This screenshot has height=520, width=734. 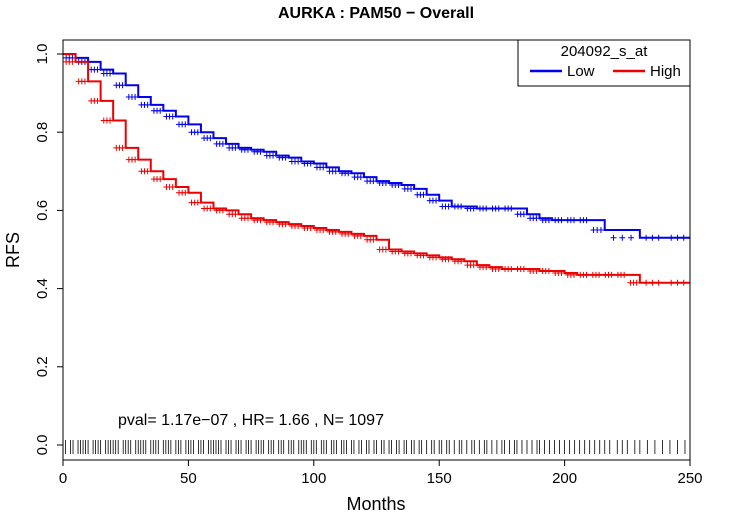 What do you see at coordinates (564, 478) in the screenshot?
I see `x-tick-label: 200` at bounding box center [564, 478].